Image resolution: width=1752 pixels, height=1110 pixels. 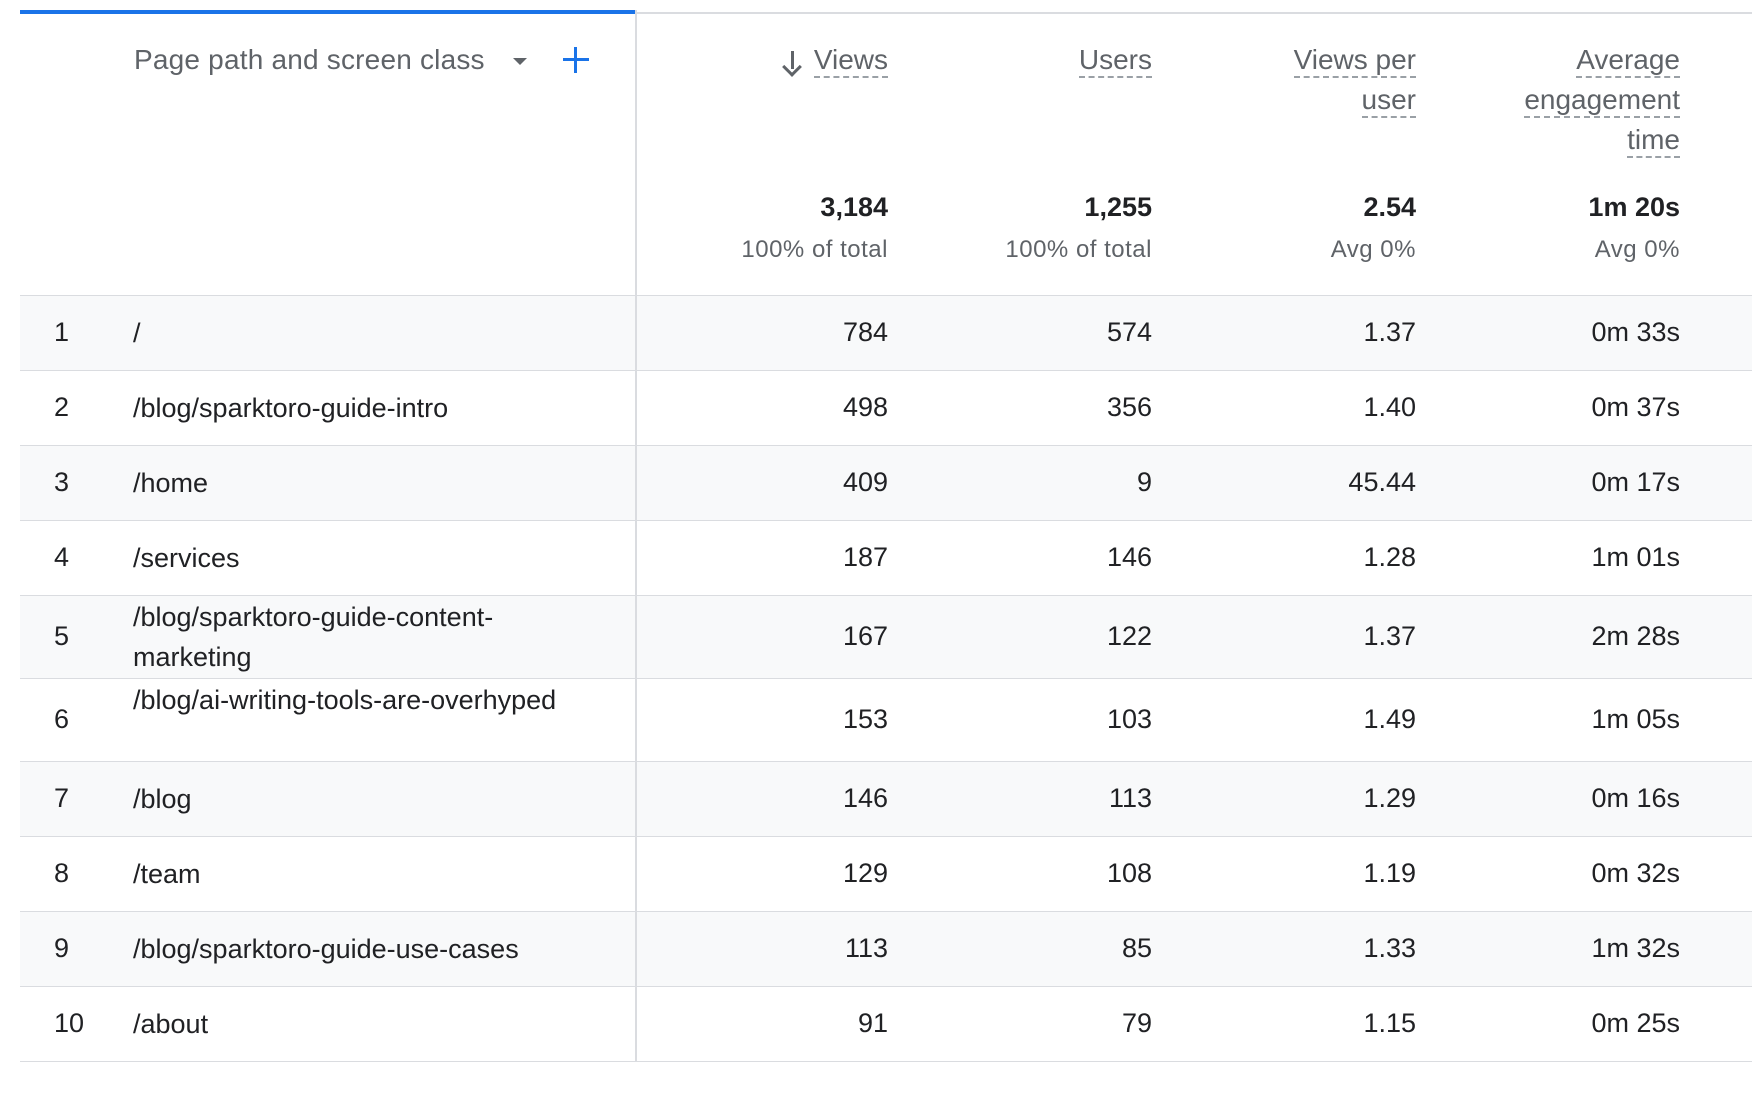 I want to click on table-row: 1 / 784 574 1.37 0m 33s, so click(x=886, y=333).